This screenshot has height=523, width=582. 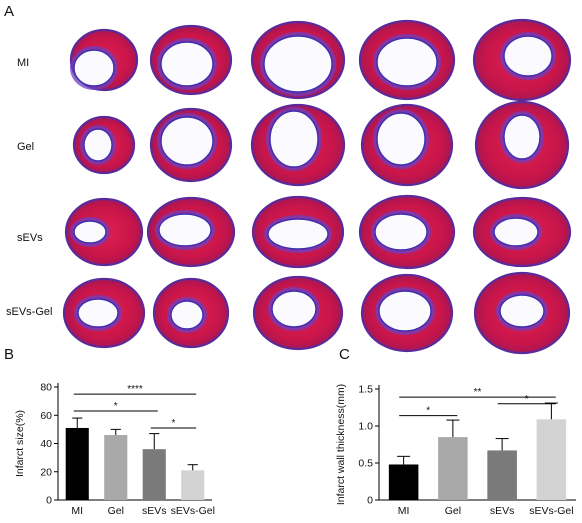 What do you see at coordinates (341, 444) in the screenshot?
I see `y-axis-label: Infarct wall thickness(mm)` at bounding box center [341, 444].